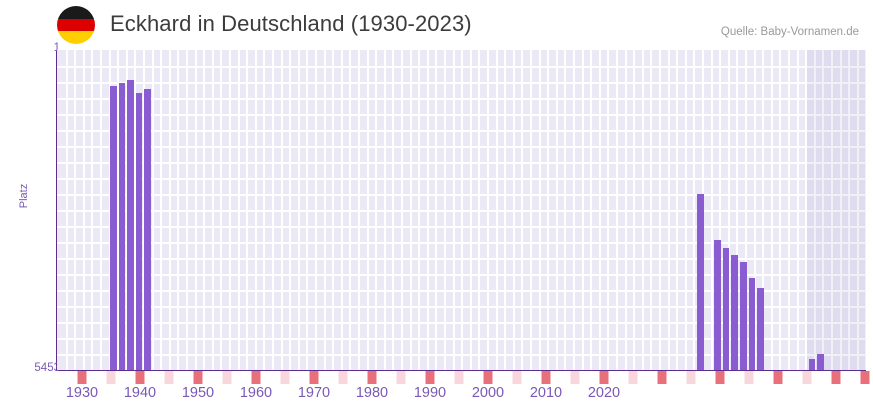 Image resolution: width=873 pixels, height=412 pixels. What do you see at coordinates (76, 37) in the screenshot?
I see `flag-band-gold` at bounding box center [76, 37].